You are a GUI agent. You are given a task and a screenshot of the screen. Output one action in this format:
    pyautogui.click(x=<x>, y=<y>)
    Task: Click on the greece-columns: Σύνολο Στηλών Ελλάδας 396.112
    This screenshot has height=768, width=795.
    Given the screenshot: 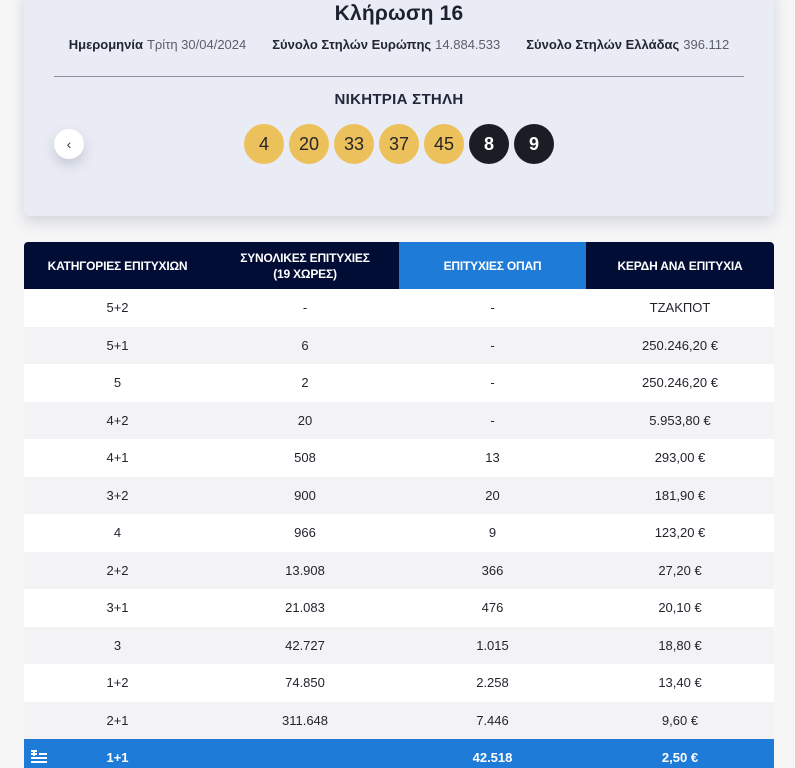 What is the action you would take?
    pyautogui.click(x=627, y=44)
    